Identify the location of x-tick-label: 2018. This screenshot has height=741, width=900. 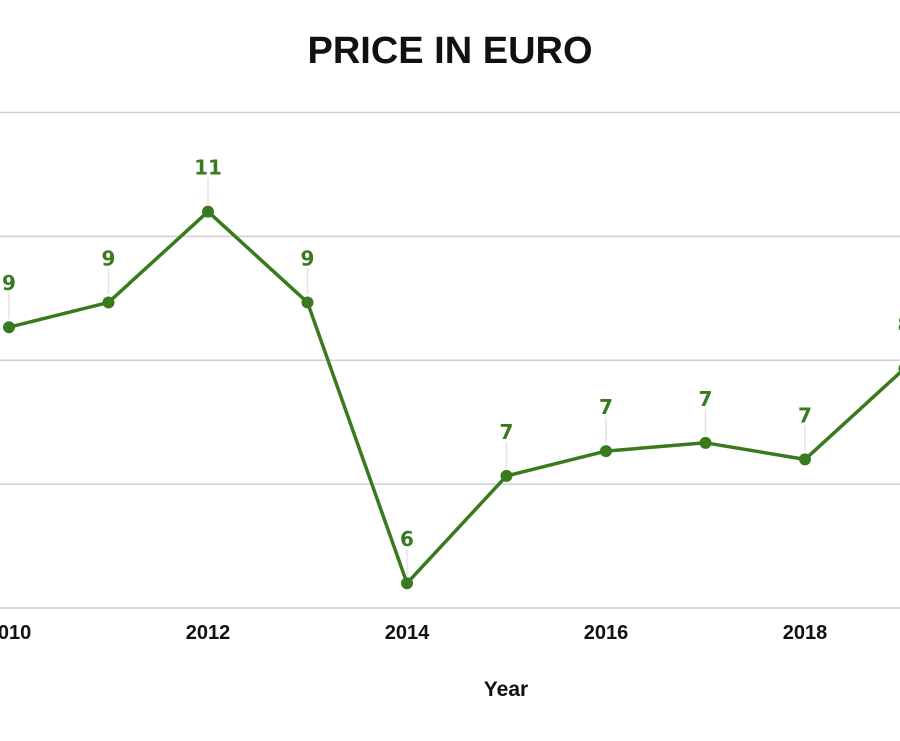
(805, 633).